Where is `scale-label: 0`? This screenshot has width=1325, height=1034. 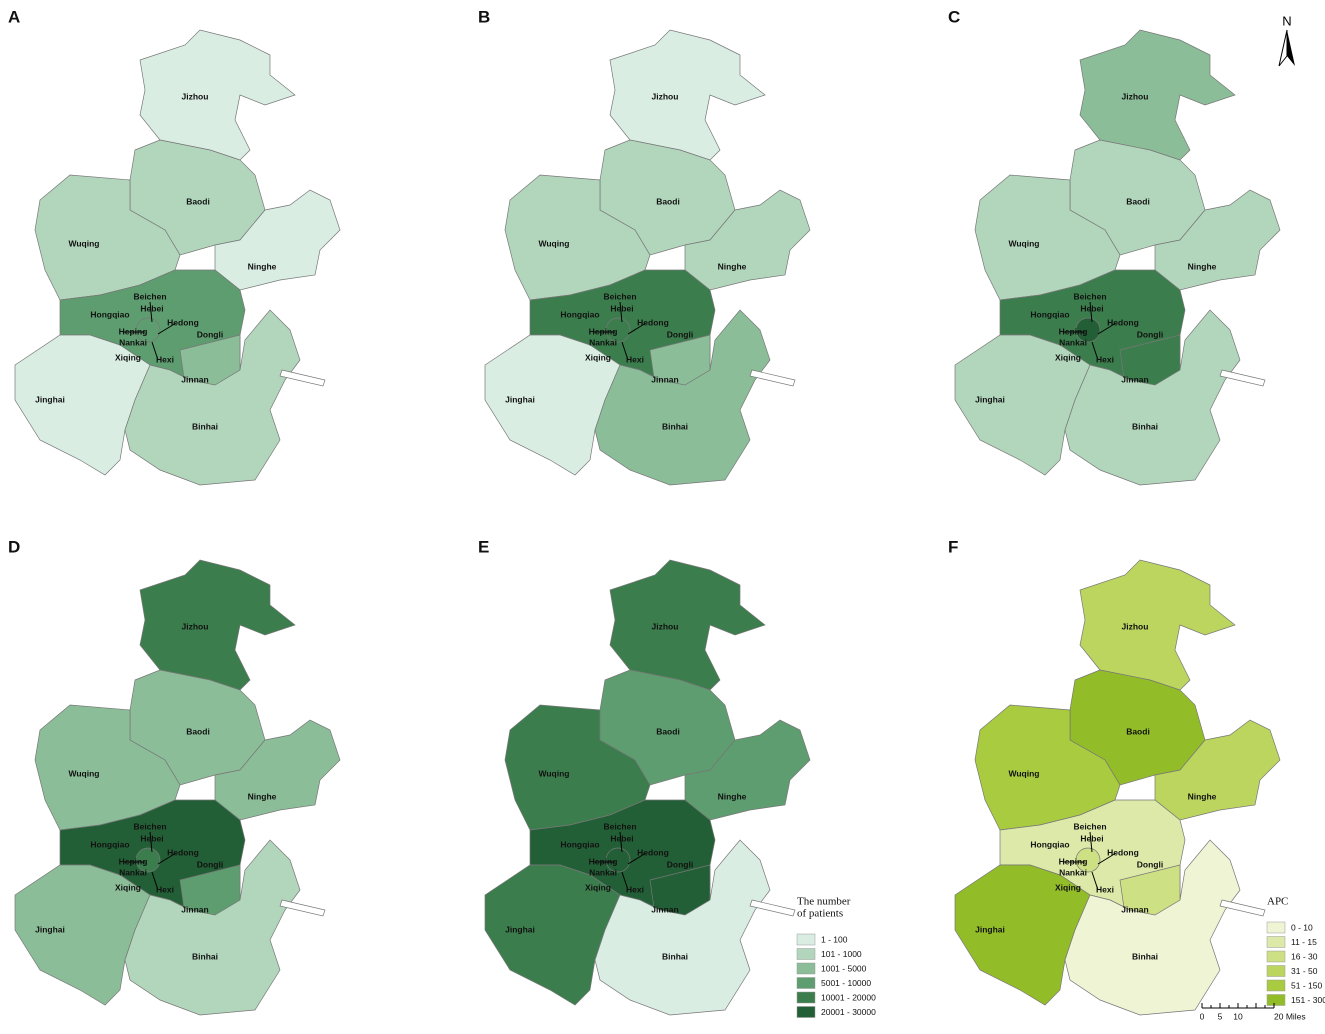
scale-label: 0 is located at coordinates (1202, 1016).